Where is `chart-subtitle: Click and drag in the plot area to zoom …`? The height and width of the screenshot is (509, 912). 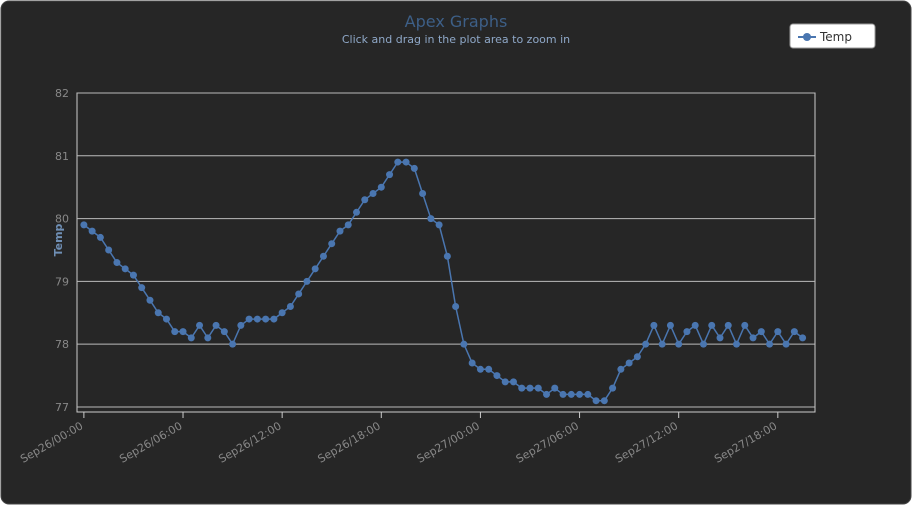
chart-subtitle: Click and drag in the plot area to zoom … is located at coordinates (456, 39).